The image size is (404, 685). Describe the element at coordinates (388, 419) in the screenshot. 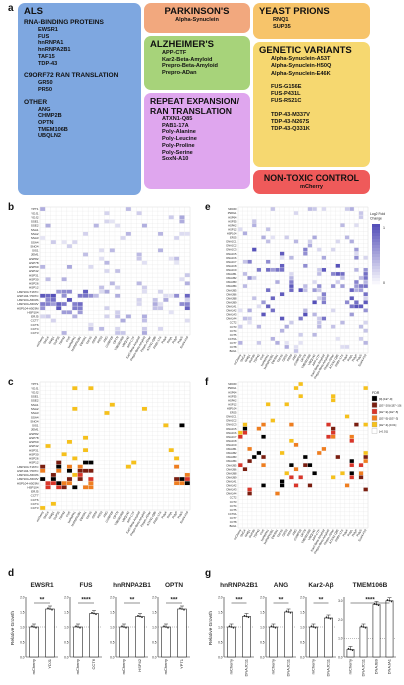

I see `fdr-legend-label: [1E^-5]-[1E^-3]` at that location.